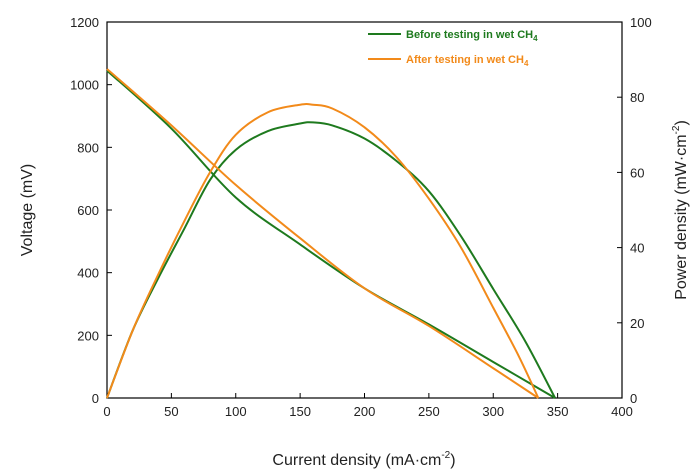  I want to click on legend-label-after: After testing in wet CH4, so click(467, 61).